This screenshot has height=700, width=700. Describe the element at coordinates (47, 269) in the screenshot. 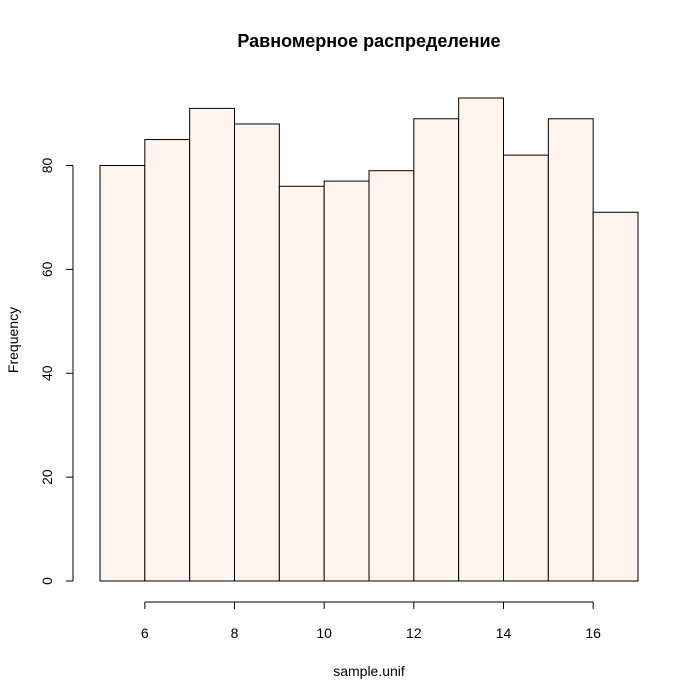

I see `y-tick-label: 60` at that location.